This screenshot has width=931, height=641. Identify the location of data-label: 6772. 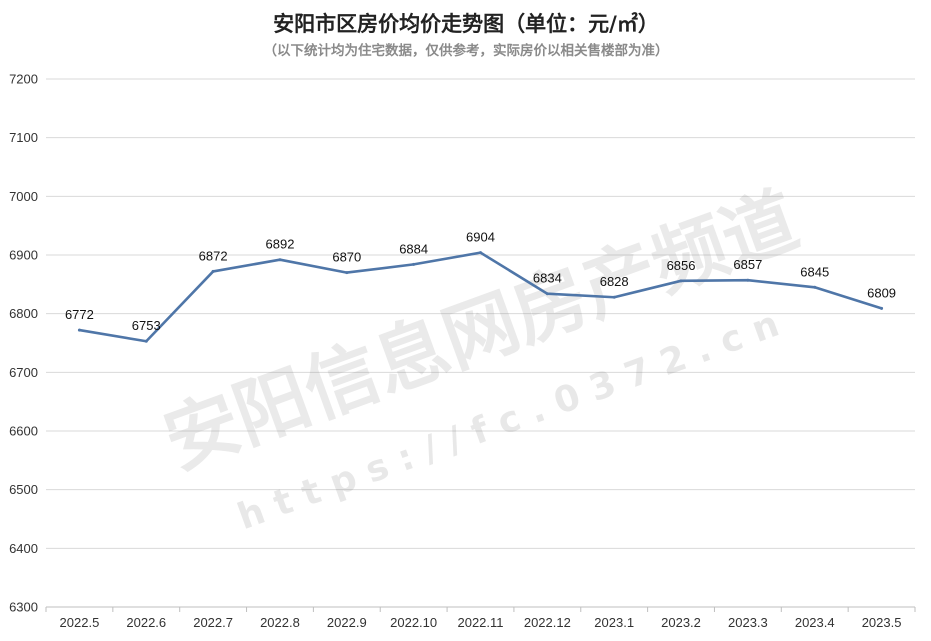
(79, 314).